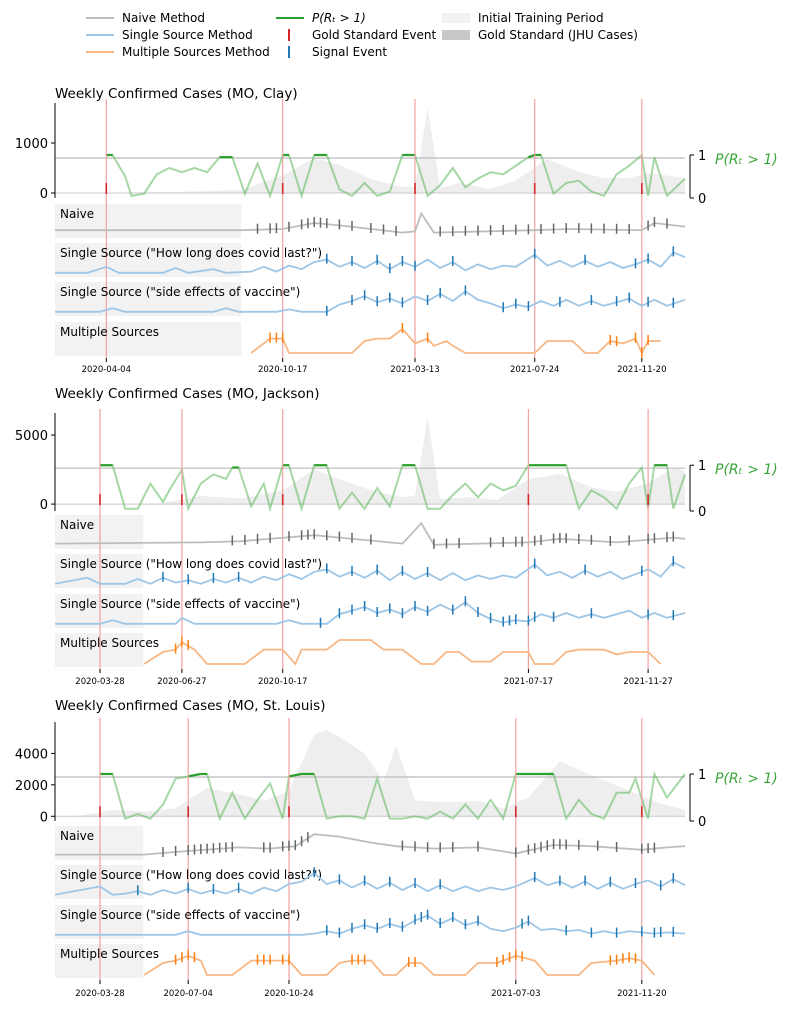  Describe the element at coordinates (187, 394) in the screenshot. I see `chart-title: Weekly Confirmed Cases (MO, Jackson)` at that location.